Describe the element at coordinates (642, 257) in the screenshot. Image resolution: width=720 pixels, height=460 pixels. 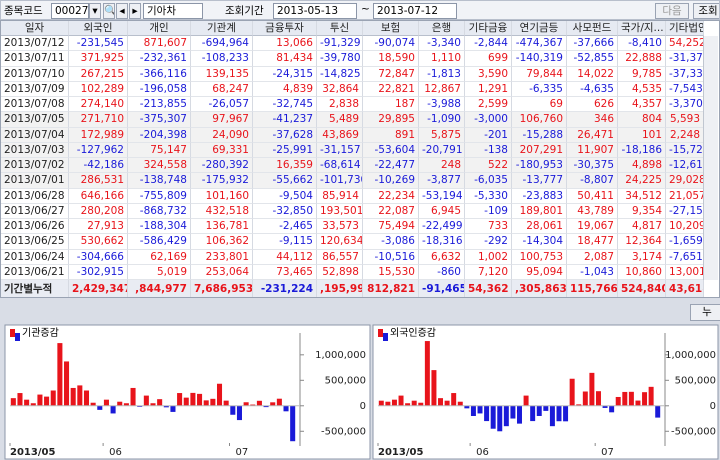
I see `row-cell: 3,174` at that location.